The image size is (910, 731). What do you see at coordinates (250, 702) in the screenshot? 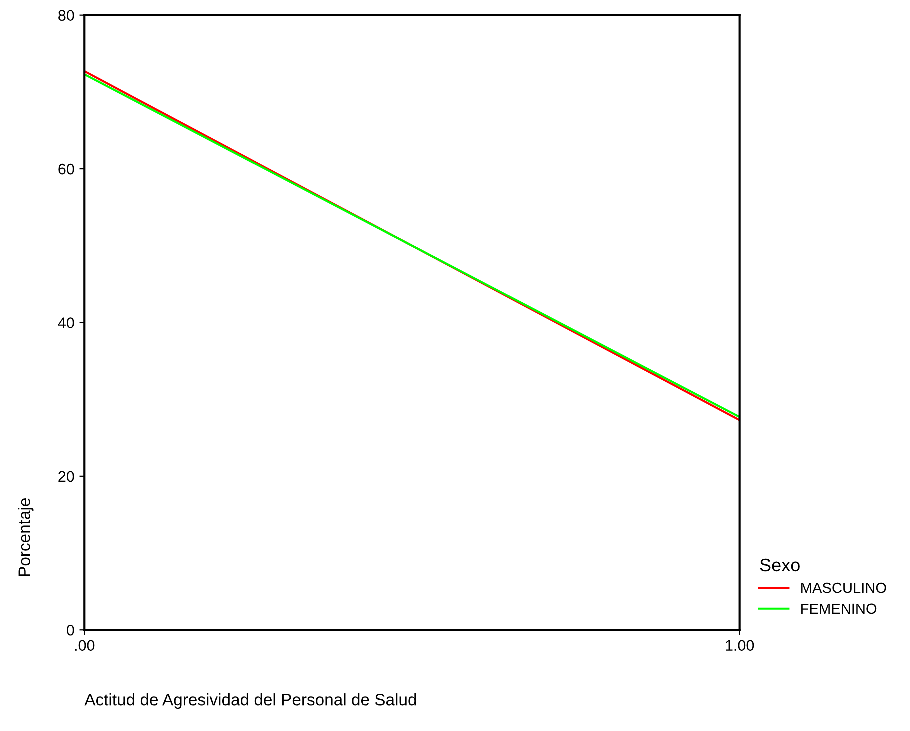
I see `x-axis-title: Actitud de Agresividad del Personal de Salud` at bounding box center [250, 702].